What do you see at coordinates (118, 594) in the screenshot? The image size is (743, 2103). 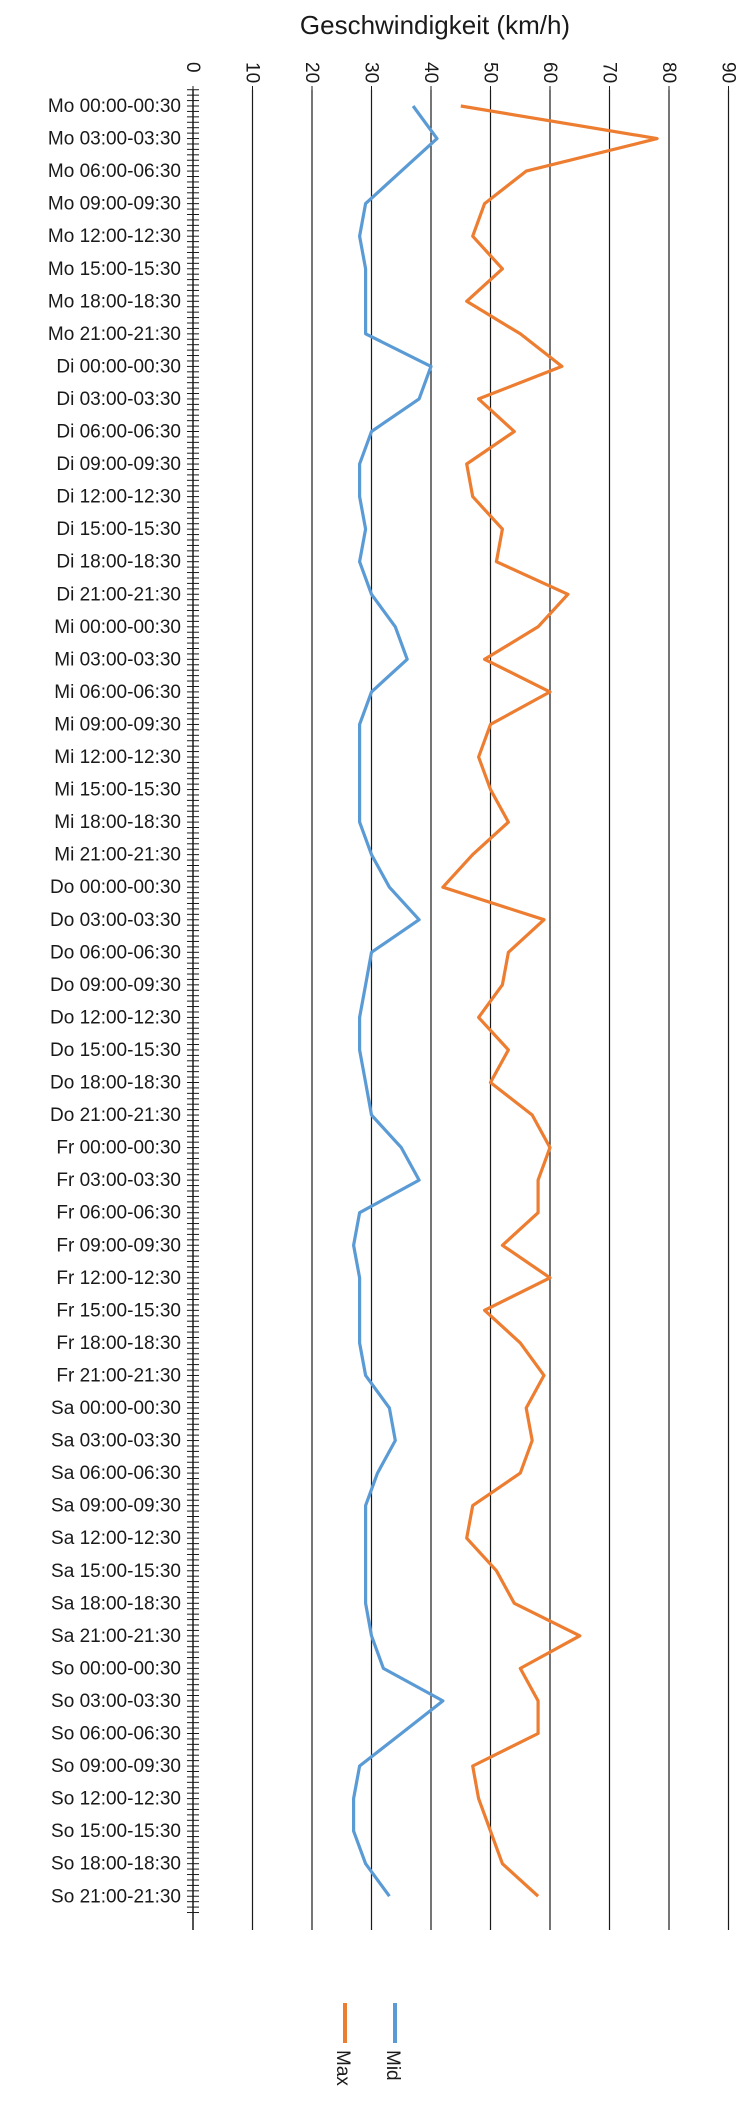 I see `category-label: Di 21:00-21:30` at bounding box center [118, 594].